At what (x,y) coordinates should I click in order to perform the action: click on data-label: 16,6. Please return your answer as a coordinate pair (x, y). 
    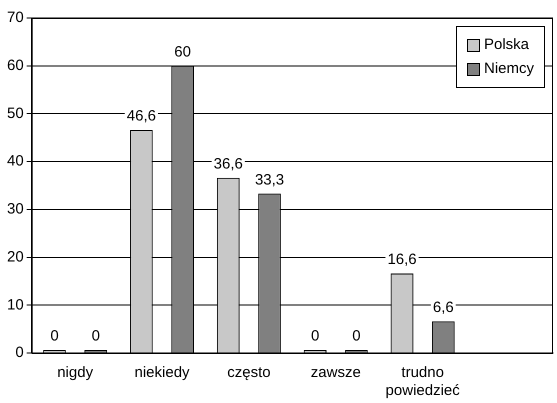
    Looking at the image, I should click on (402, 259).